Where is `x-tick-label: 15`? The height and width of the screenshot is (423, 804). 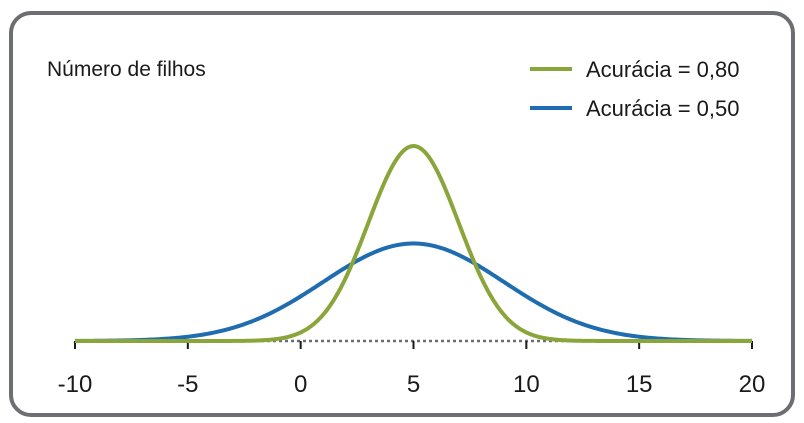 x-tick-label: 15 is located at coordinates (639, 384).